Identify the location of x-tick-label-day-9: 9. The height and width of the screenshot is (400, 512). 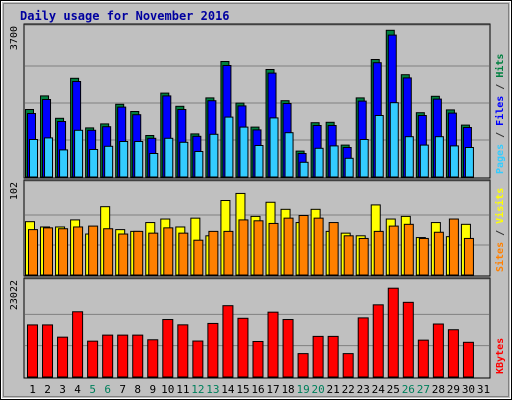
(152, 389).